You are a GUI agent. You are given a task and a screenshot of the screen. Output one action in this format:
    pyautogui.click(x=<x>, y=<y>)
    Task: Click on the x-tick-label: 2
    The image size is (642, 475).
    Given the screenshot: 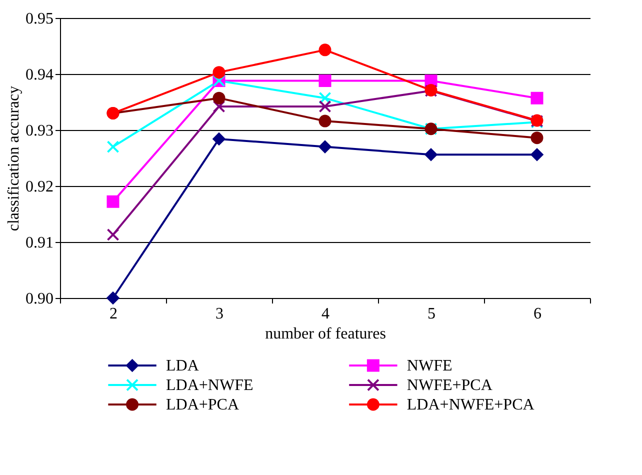 What is the action you would take?
    pyautogui.click(x=114, y=314)
    